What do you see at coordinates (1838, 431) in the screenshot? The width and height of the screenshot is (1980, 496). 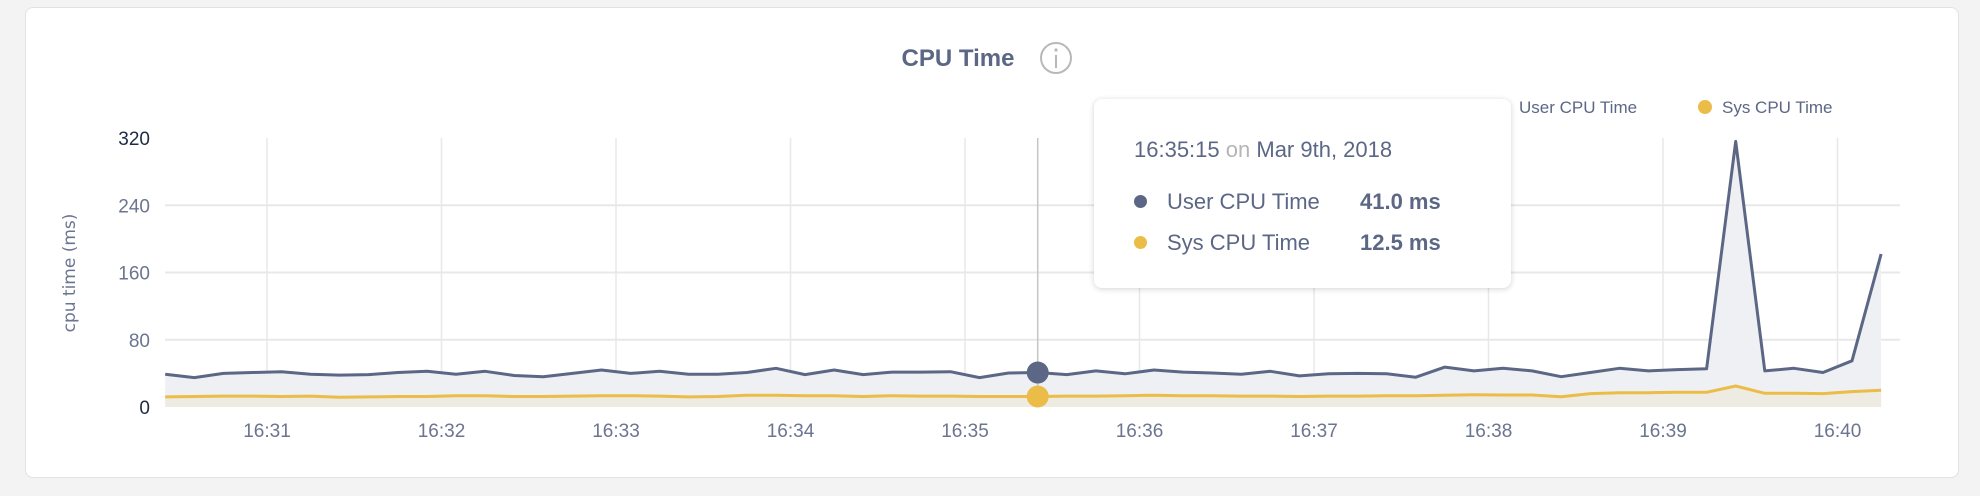 I see `x-tick-label: 16:40` at bounding box center [1838, 431].